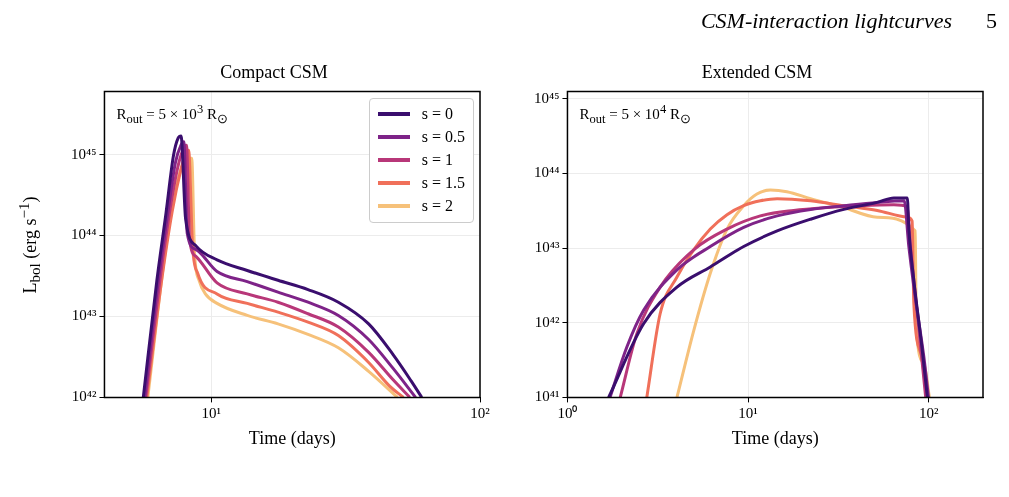  I want to click on x-tick-label: 10⁰, so click(567, 413).